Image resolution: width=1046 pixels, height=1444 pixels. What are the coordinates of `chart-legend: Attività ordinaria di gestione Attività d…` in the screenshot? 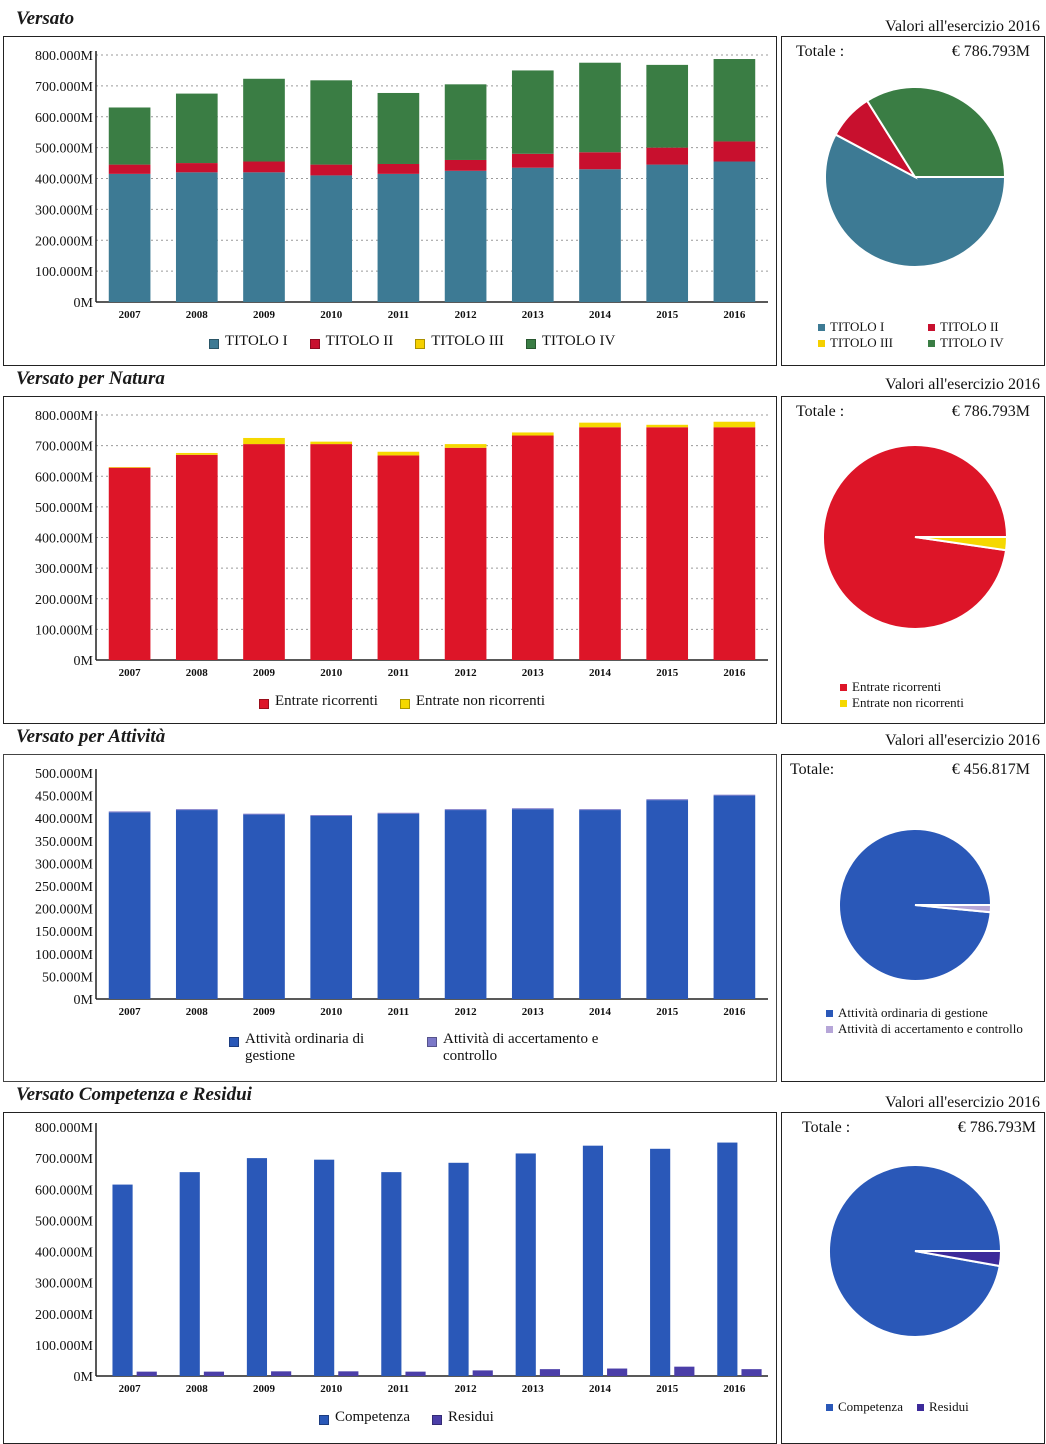 It's located at (427, 1048).